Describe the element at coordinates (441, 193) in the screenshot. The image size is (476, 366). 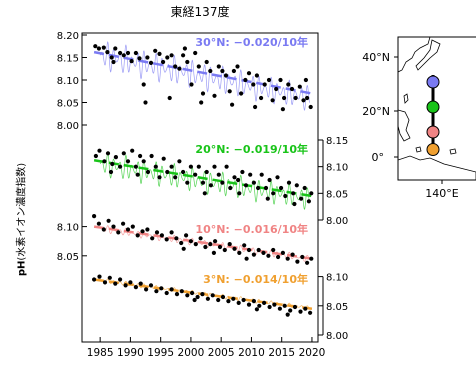
I see `map-lon-label-140: 140°E` at that location.